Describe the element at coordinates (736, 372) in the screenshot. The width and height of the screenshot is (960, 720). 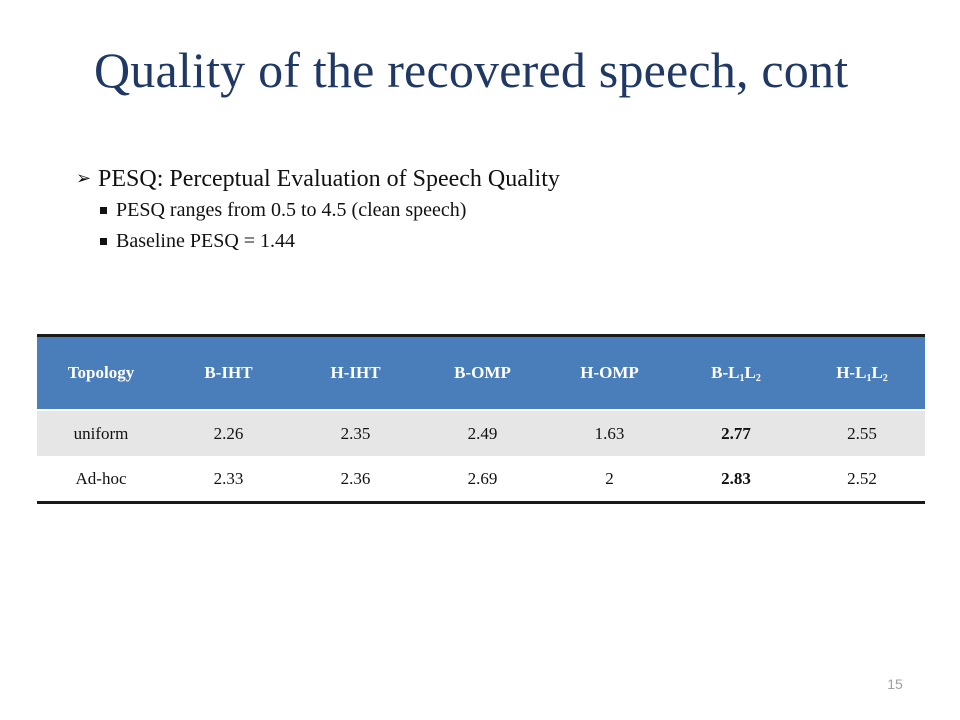
I see `header-b-l1l2: B-L1L2` at that location.